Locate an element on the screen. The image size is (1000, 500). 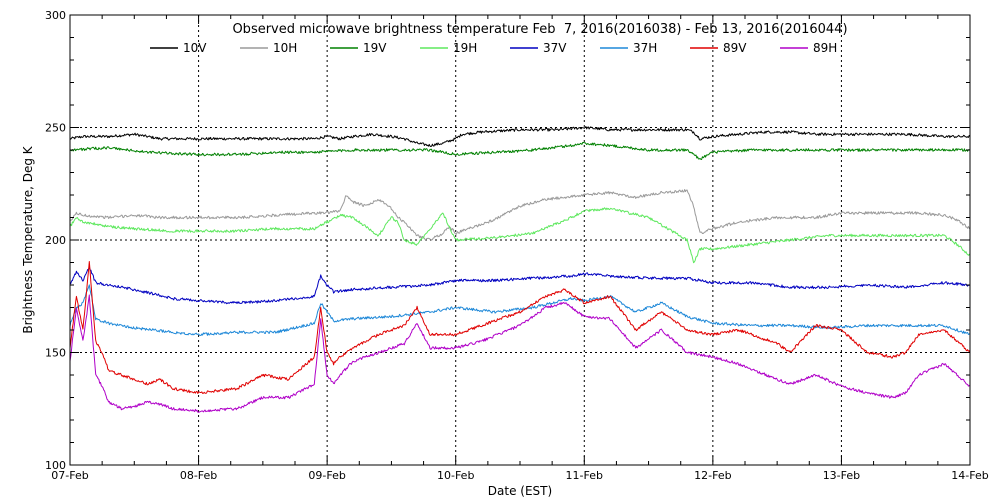
x-tick-label: 12-Feb is located at coordinates (712, 475).